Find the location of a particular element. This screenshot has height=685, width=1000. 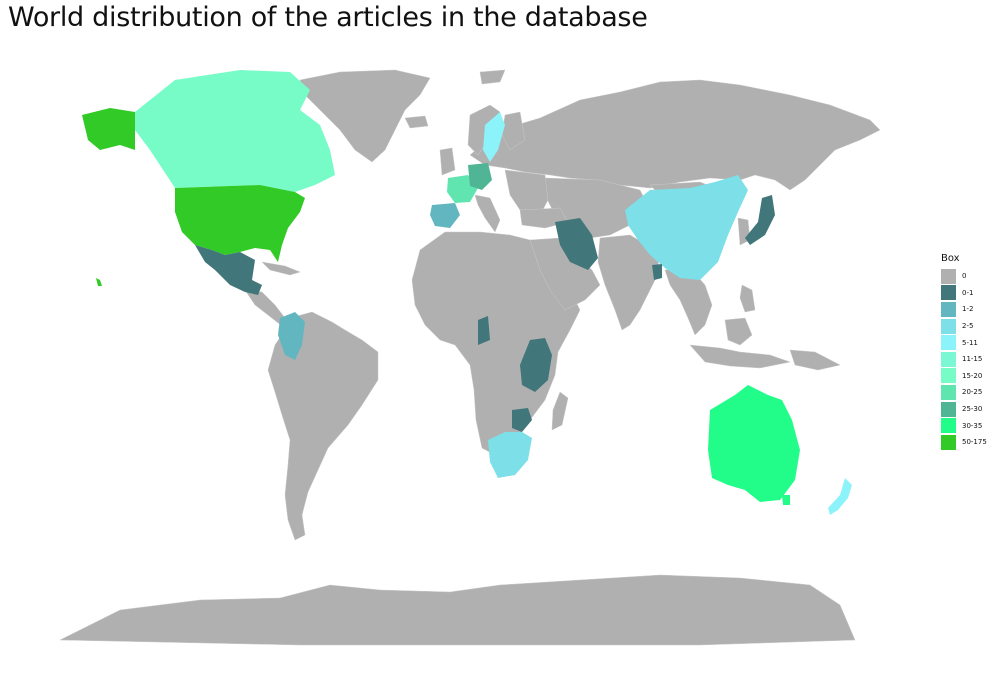

legend-item: 30-35 is located at coordinates (969, 425).